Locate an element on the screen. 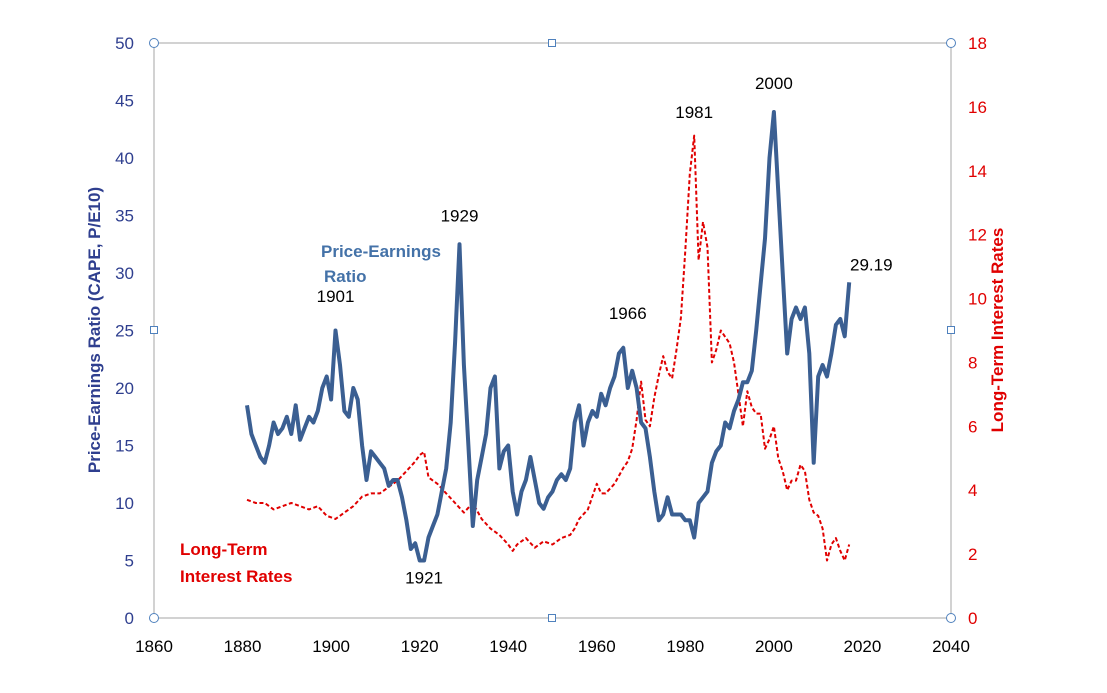 The height and width of the screenshot is (693, 1107). x-tick-label: 2020 is located at coordinates (863, 646).